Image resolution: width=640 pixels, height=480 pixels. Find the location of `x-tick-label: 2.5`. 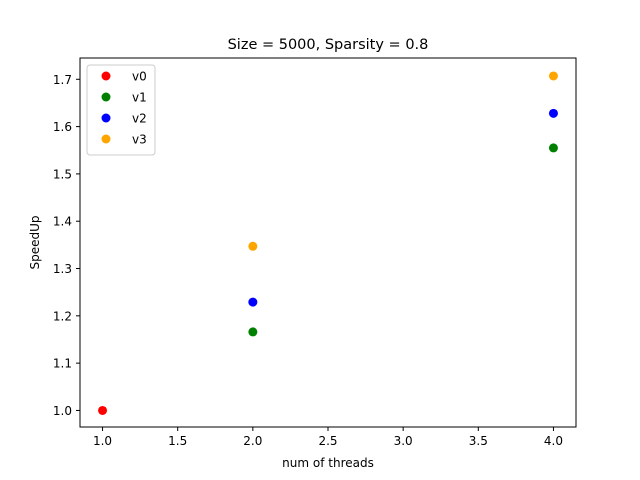

x-tick-label: 2.5 is located at coordinates (327, 441).